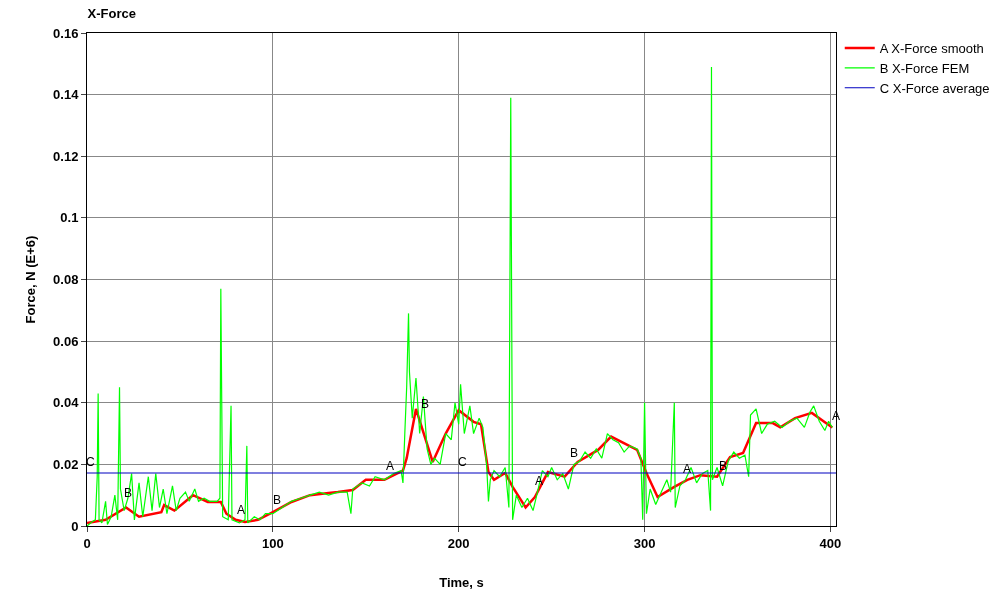 This screenshot has height=592, width=1007. What do you see at coordinates (830, 543) in the screenshot?
I see `x-tick-label: 400` at bounding box center [830, 543].